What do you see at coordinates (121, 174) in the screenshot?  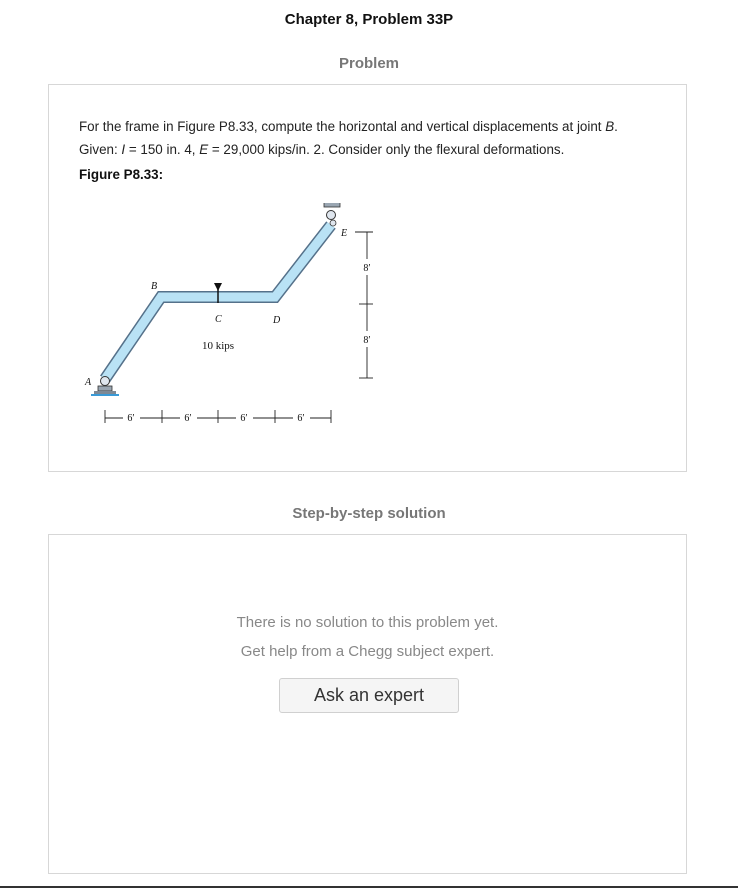 I see `figure-label: Figure P8.33:` at bounding box center [121, 174].